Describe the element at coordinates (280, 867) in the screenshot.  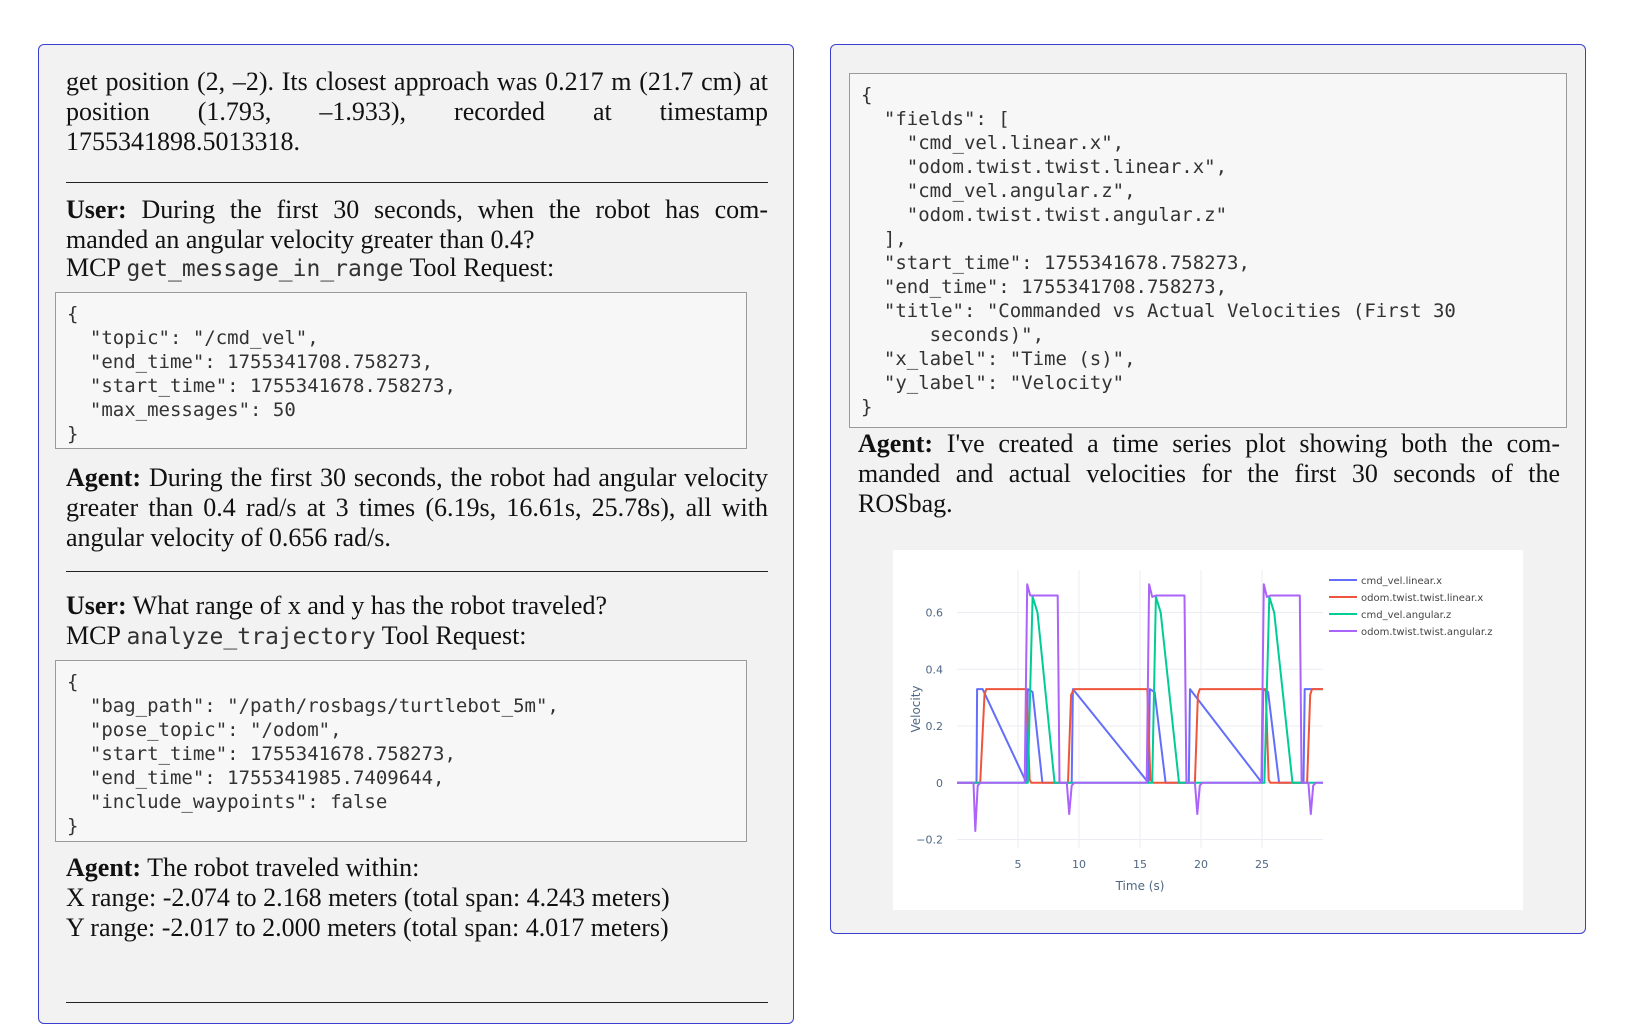
I see `agent-text: The robot traveled within:` at that location.